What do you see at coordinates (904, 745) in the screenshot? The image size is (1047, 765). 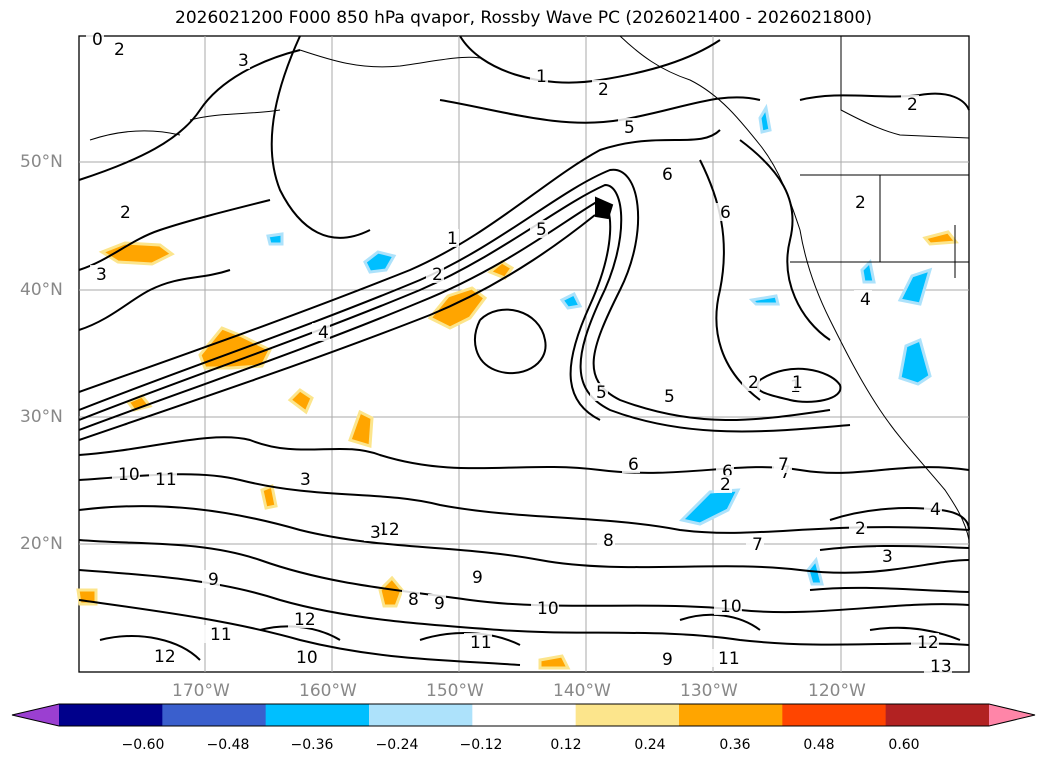 I see `colorbar-tick-label: 0.60` at bounding box center [904, 745].